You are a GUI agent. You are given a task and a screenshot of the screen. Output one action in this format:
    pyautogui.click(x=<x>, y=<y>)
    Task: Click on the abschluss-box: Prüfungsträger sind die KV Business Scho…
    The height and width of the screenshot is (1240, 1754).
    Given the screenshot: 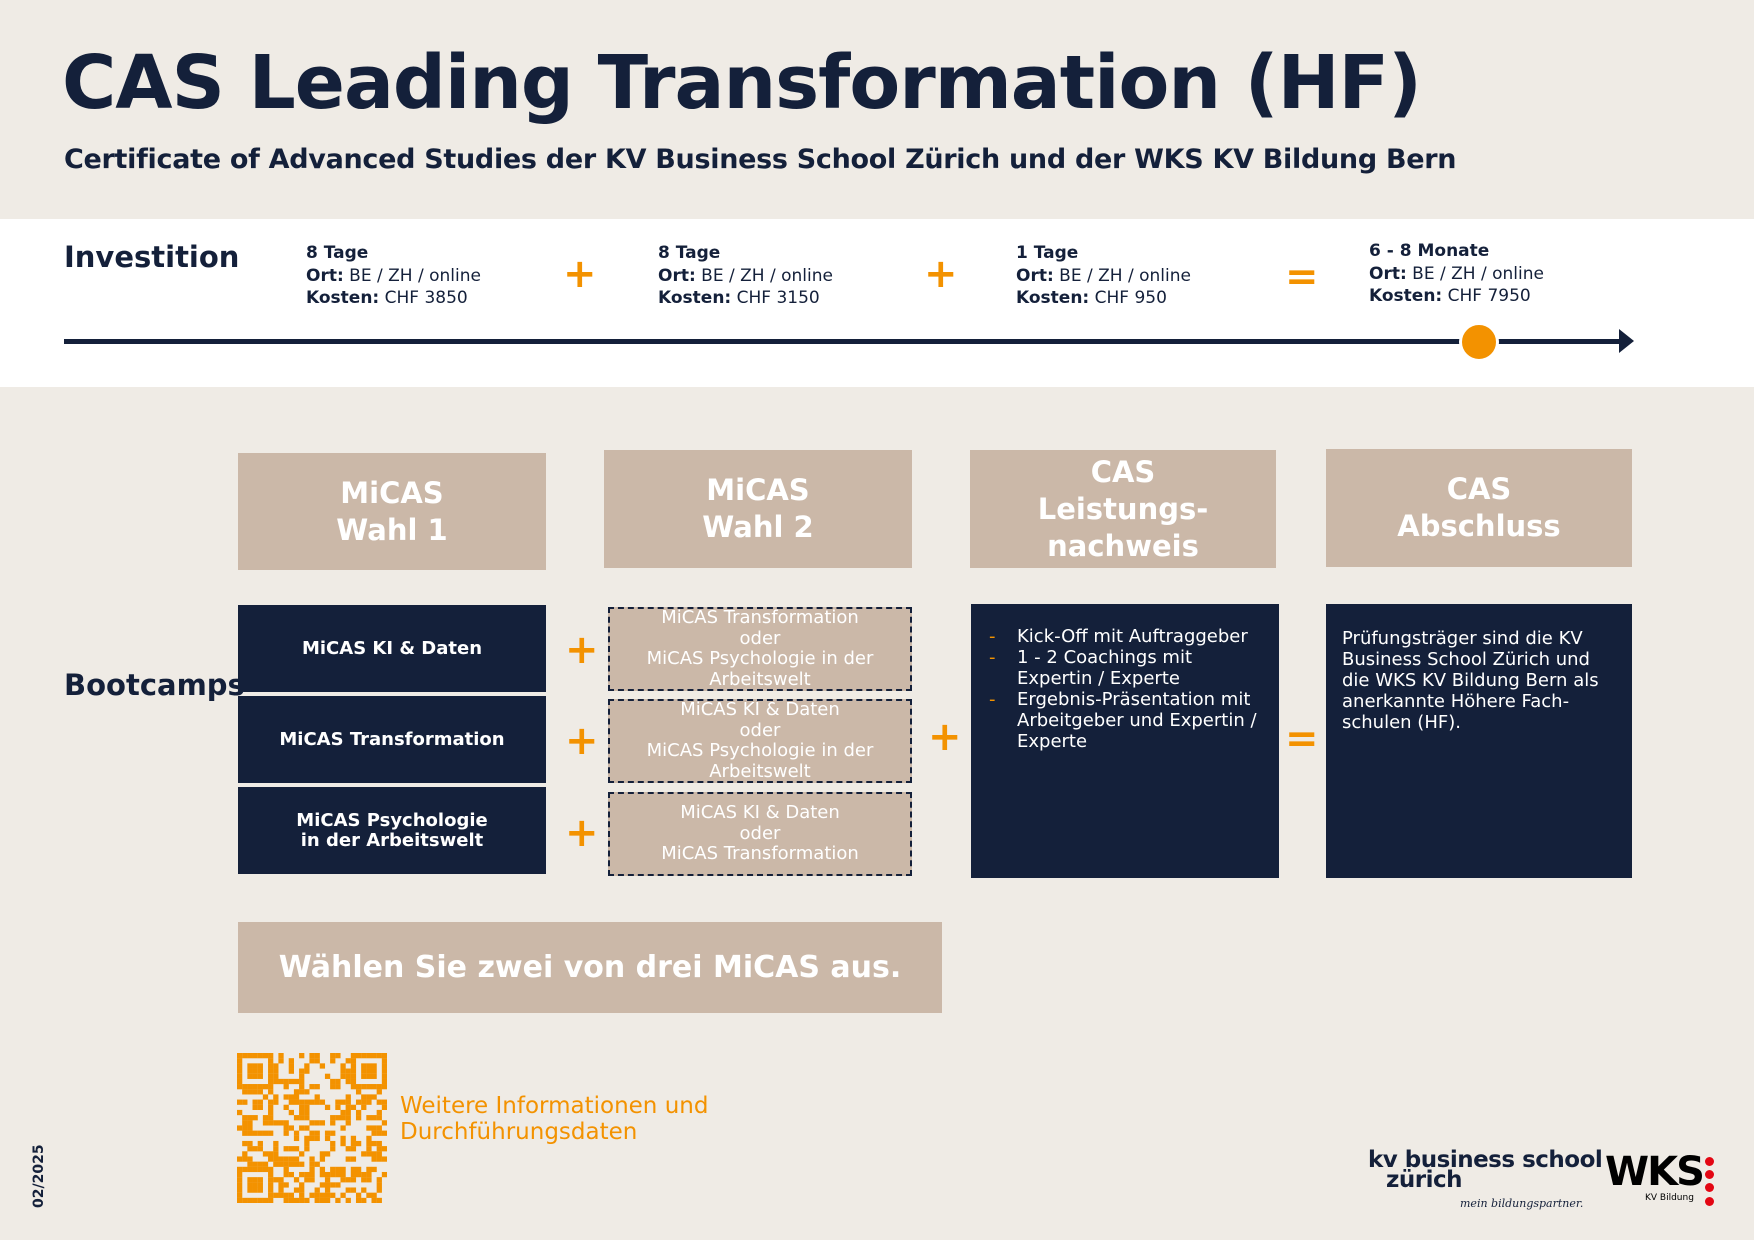 What is the action you would take?
    pyautogui.click(x=1479, y=741)
    